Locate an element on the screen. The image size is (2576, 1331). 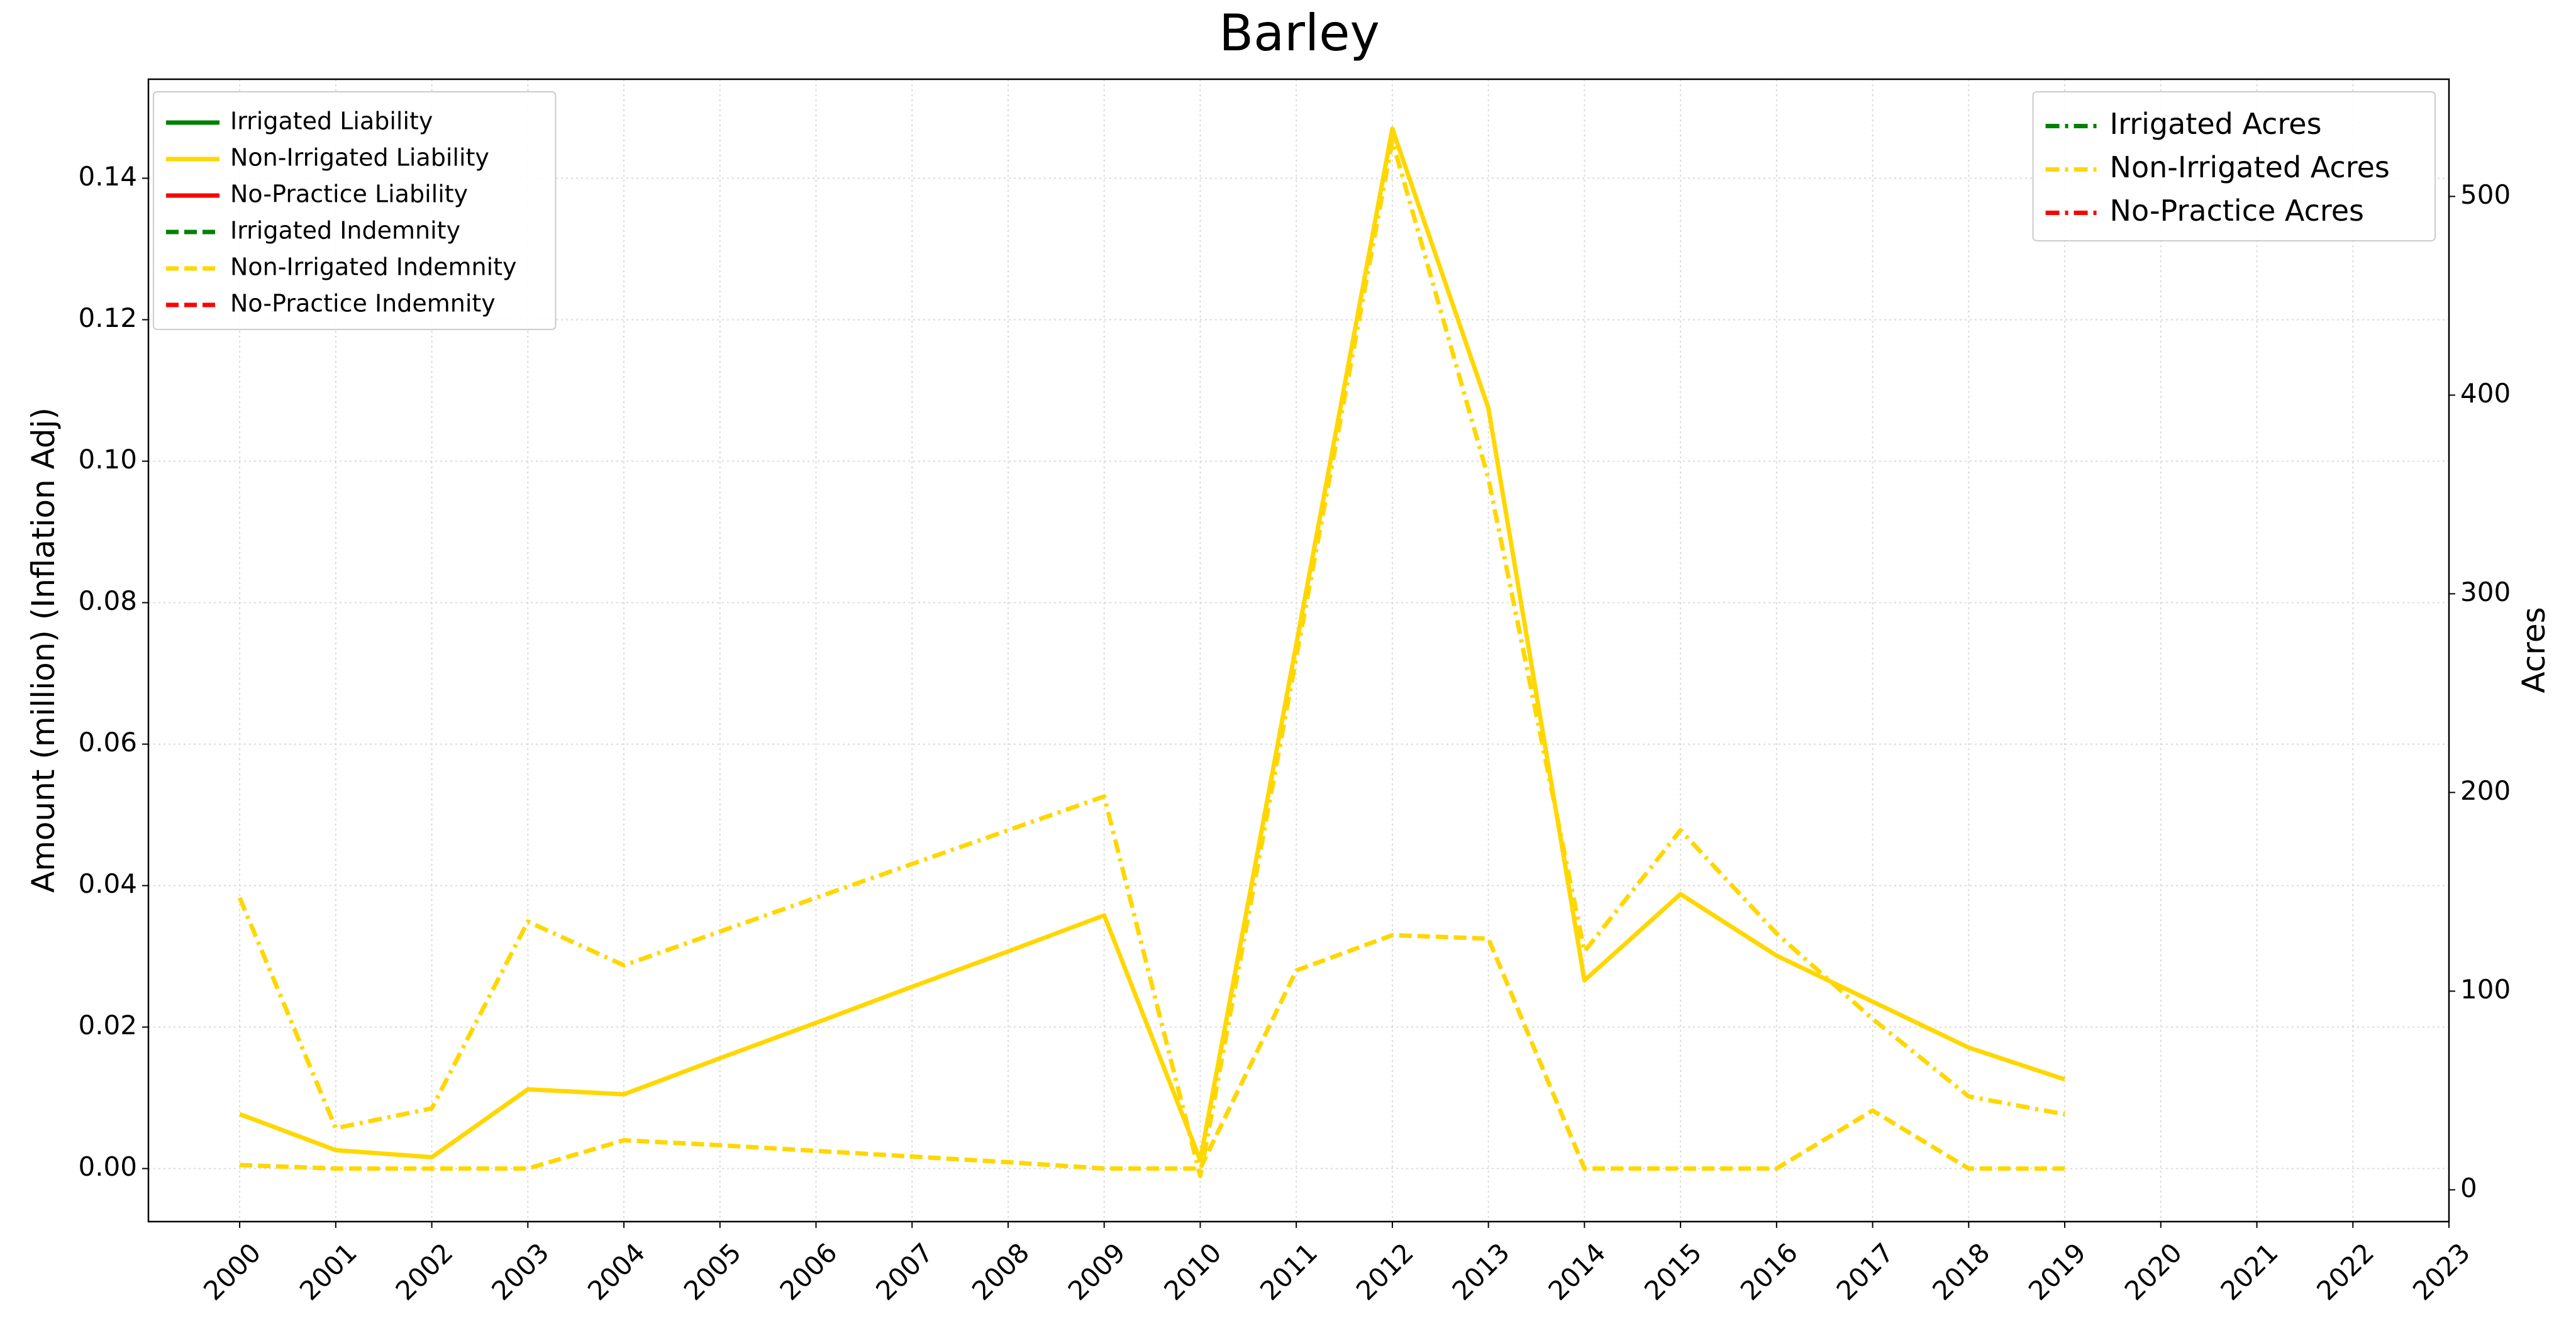
legend-label: Irrigated Indemnity is located at coordinates (345, 231).